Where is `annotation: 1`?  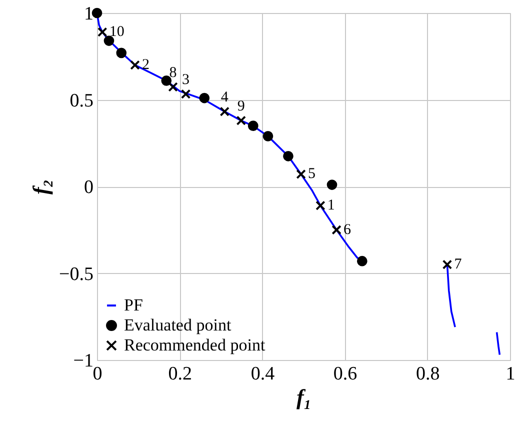
annotation: 1 is located at coordinates (331, 206).